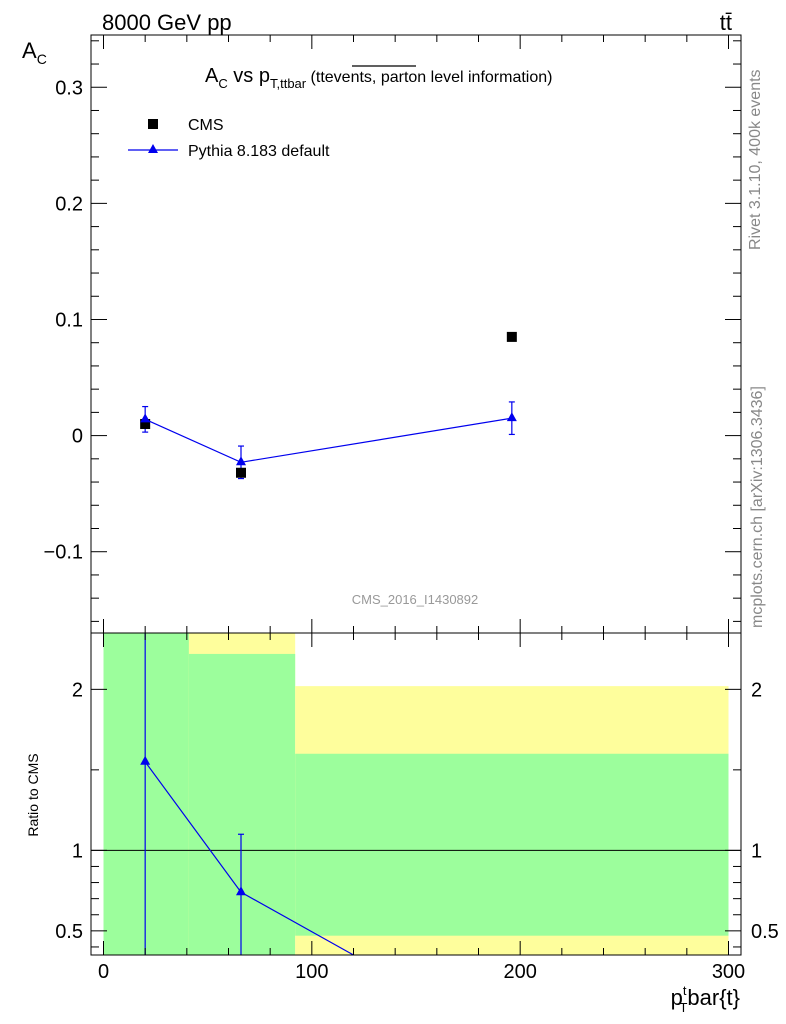  I want to click on x-tick-label: 100, so click(311, 972).